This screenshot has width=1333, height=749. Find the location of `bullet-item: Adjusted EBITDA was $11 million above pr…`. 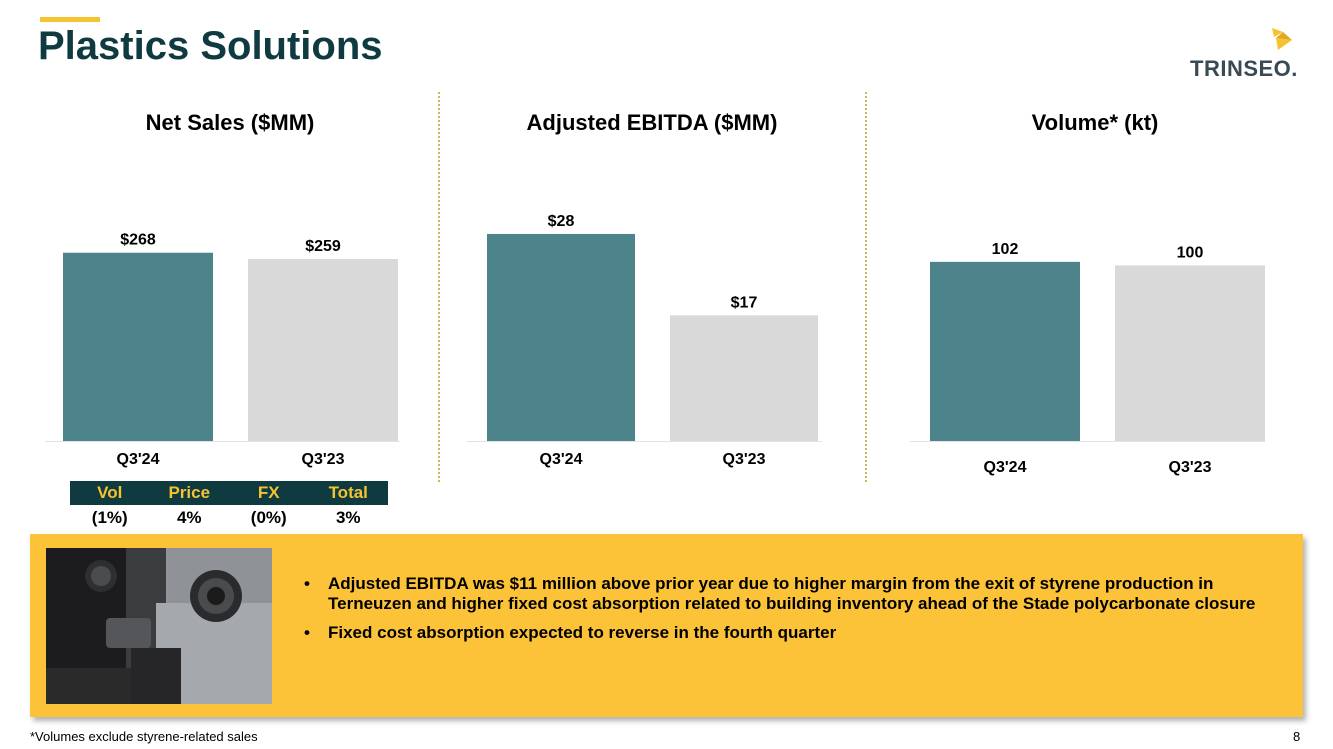

bullet-item: Adjusted EBITDA was $11 million above pr… is located at coordinates (797, 594).